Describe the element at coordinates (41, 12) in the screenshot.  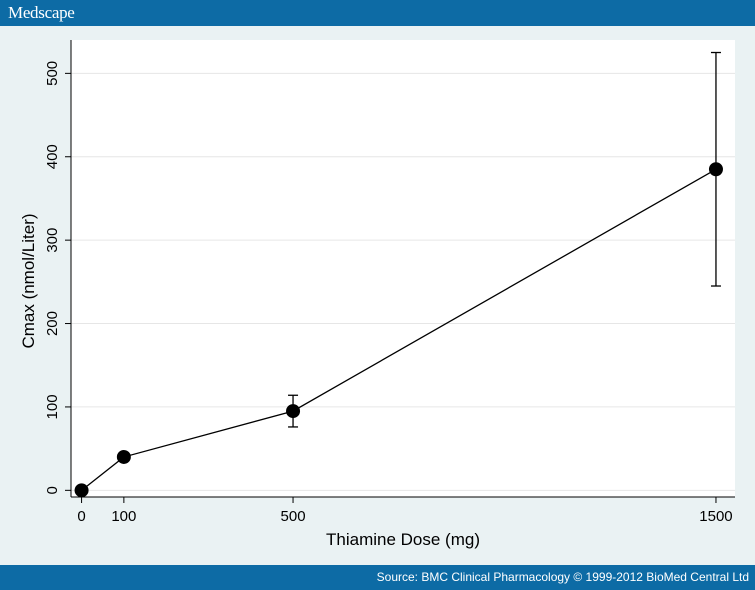
I see `medscape-logo: Medscape` at that location.